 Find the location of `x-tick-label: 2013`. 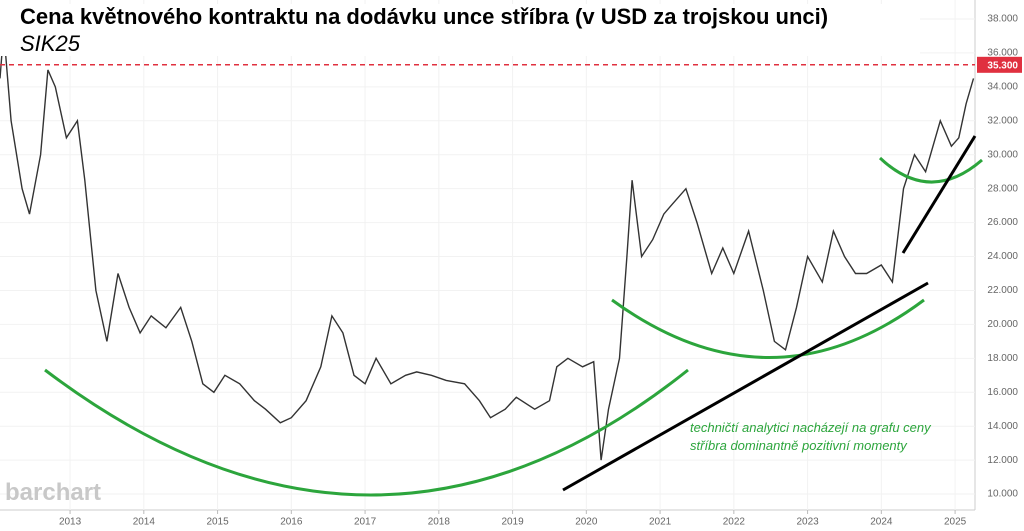

x-tick-label: 2013 is located at coordinates (70, 522).